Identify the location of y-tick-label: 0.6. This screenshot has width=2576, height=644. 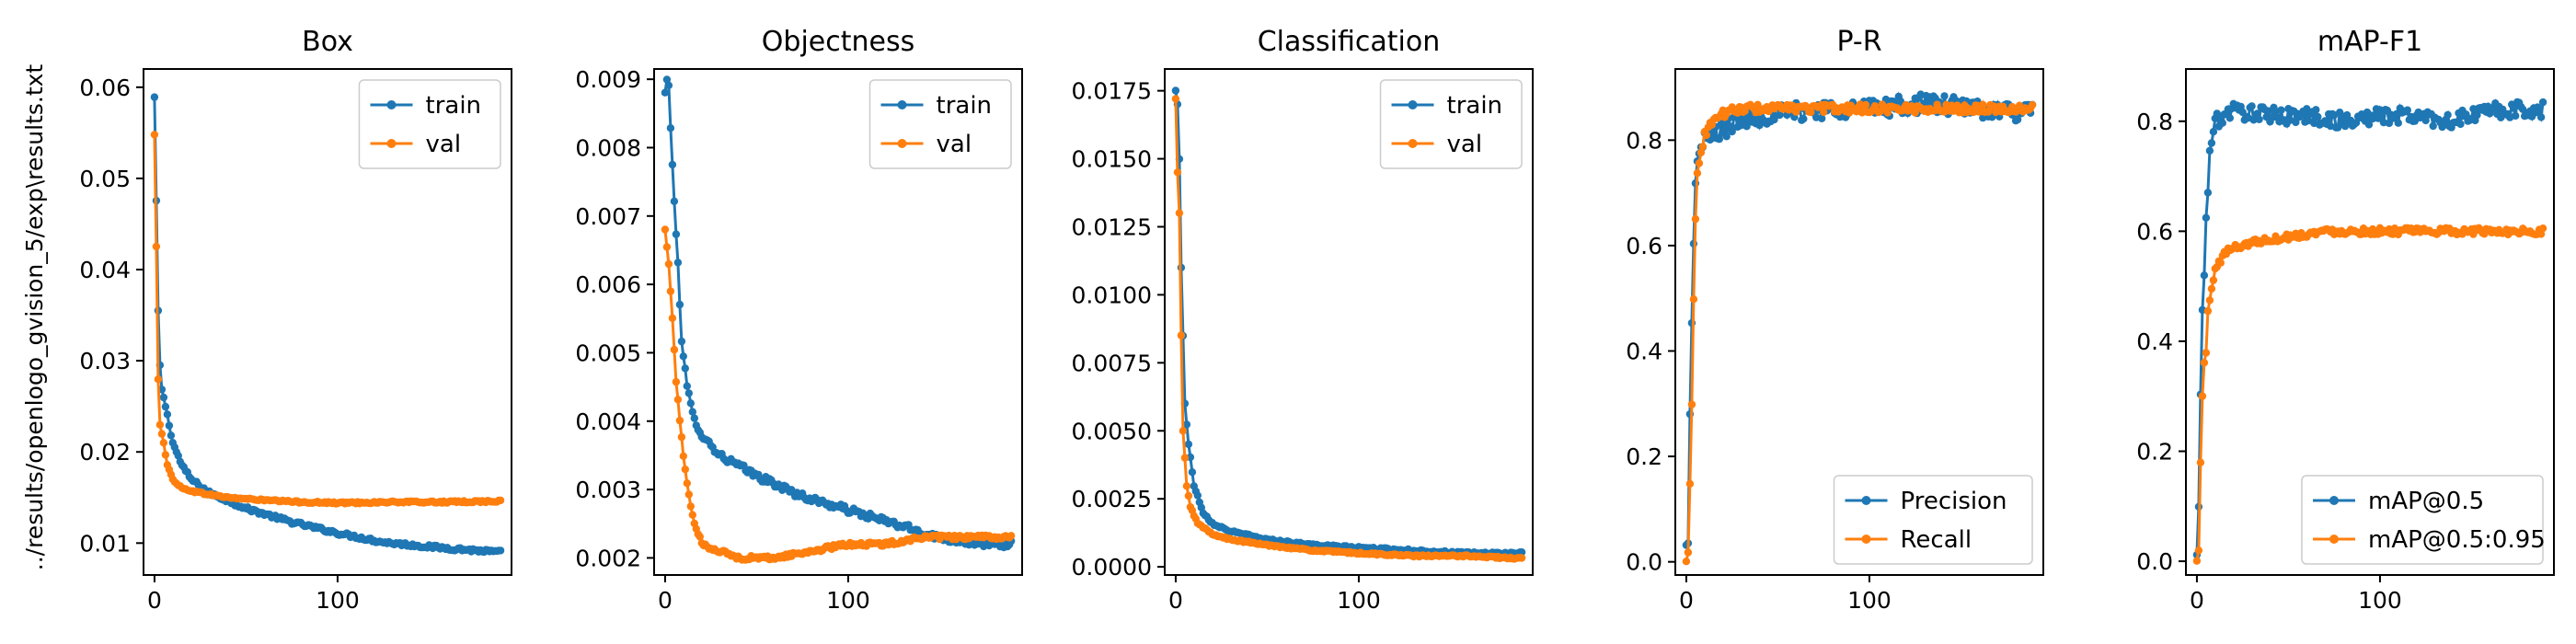
(1644, 246).